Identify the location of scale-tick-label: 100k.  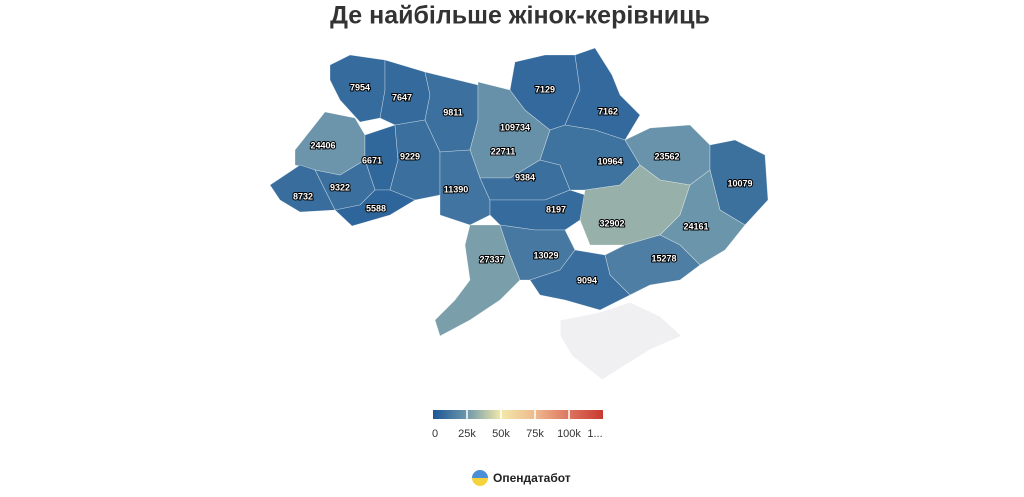
(569, 434).